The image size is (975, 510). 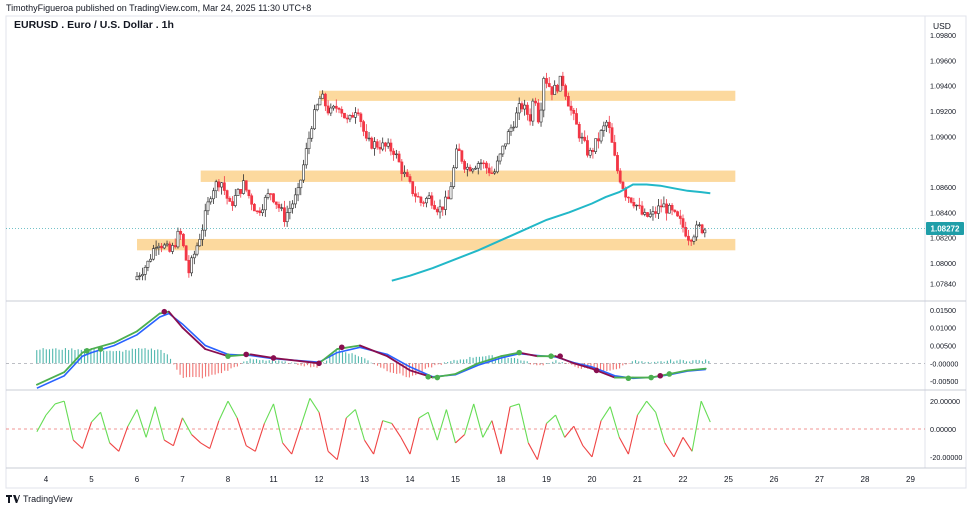 What do you see at coordinates (46, 479) in the screenshot?
I see `time-tick-label: 4` at bounding box center [46, 479].